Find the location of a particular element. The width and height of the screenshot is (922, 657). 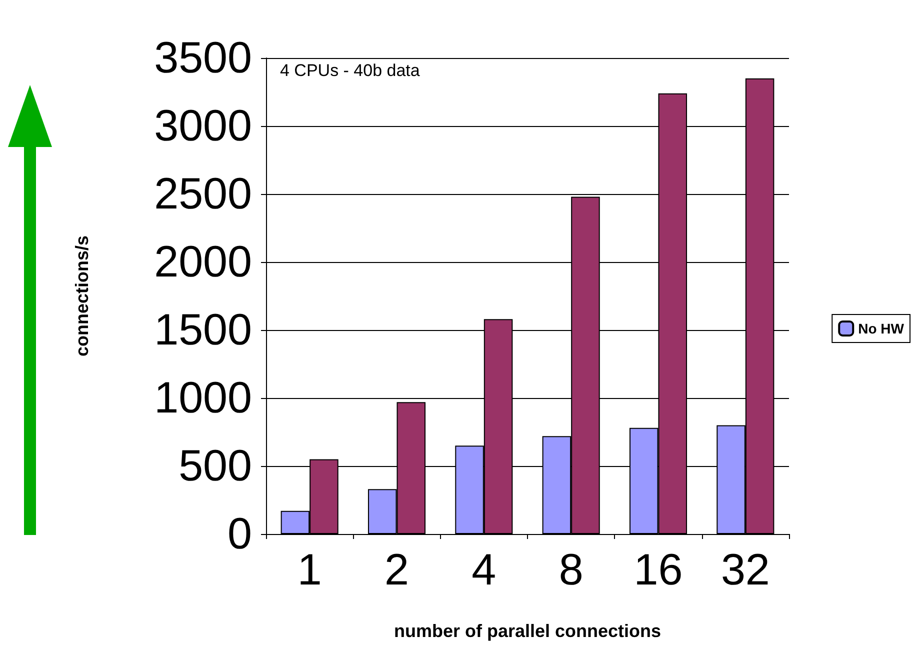

y-tick-label: 3500 is located at coordinates (203, 58).